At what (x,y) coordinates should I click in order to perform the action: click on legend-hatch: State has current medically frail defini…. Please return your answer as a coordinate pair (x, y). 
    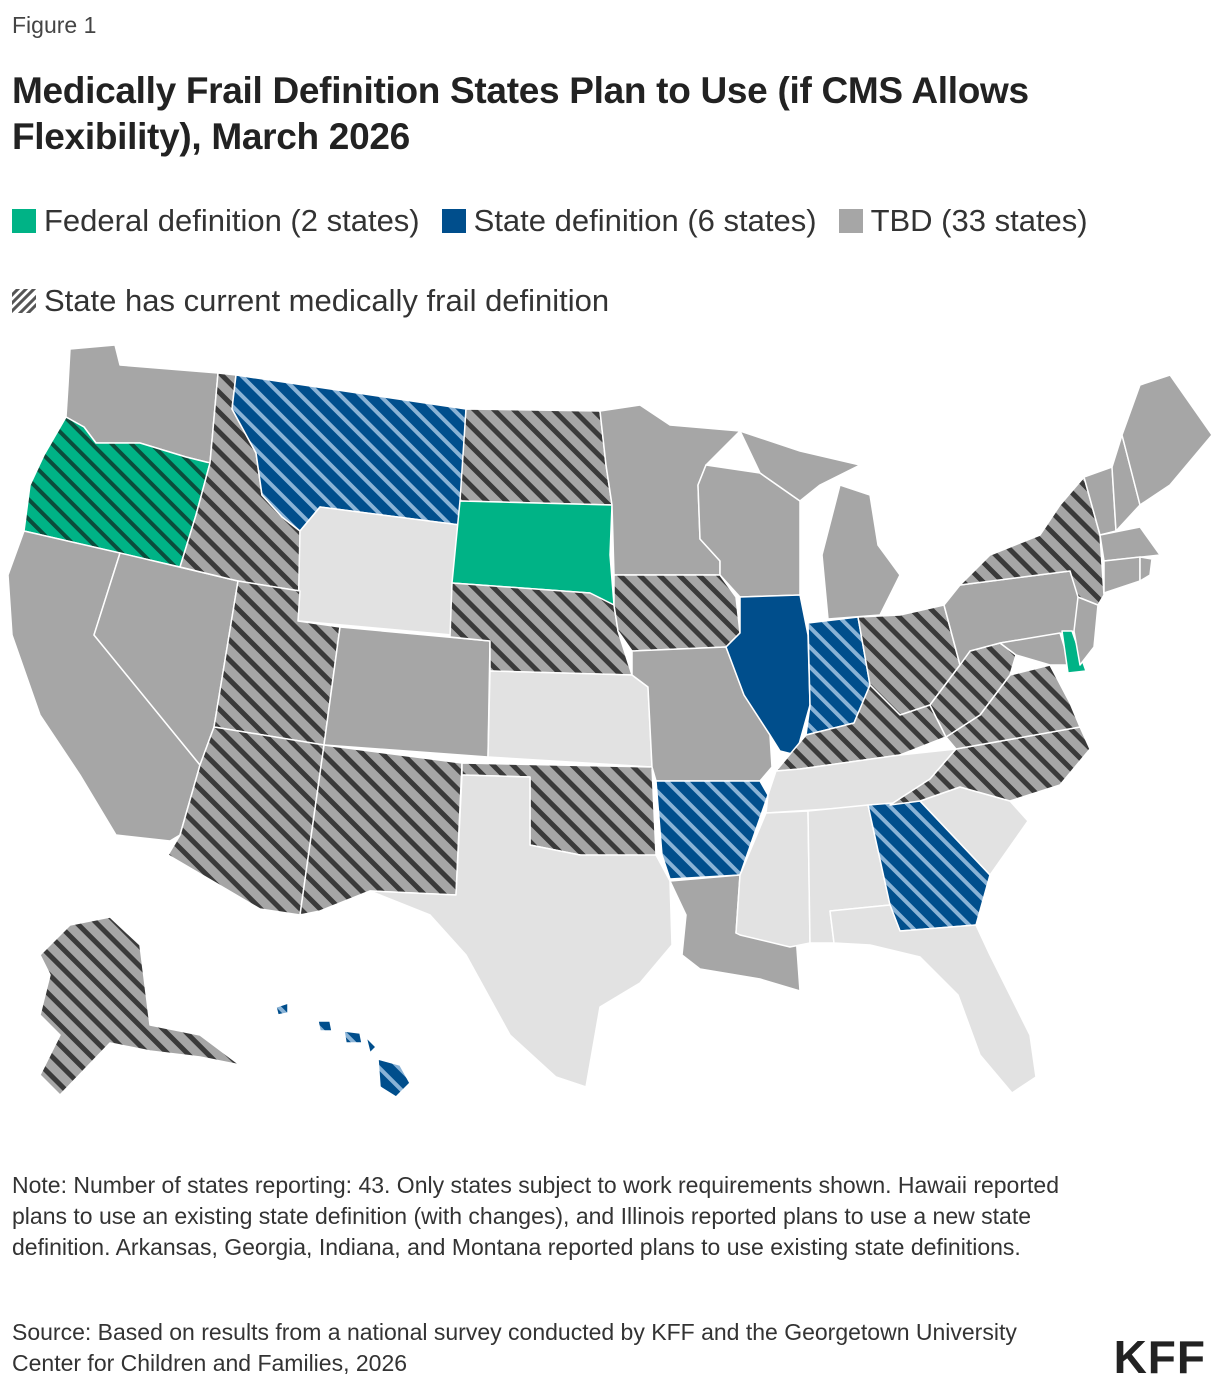
    Looking at the image, I should click on (321, 301).